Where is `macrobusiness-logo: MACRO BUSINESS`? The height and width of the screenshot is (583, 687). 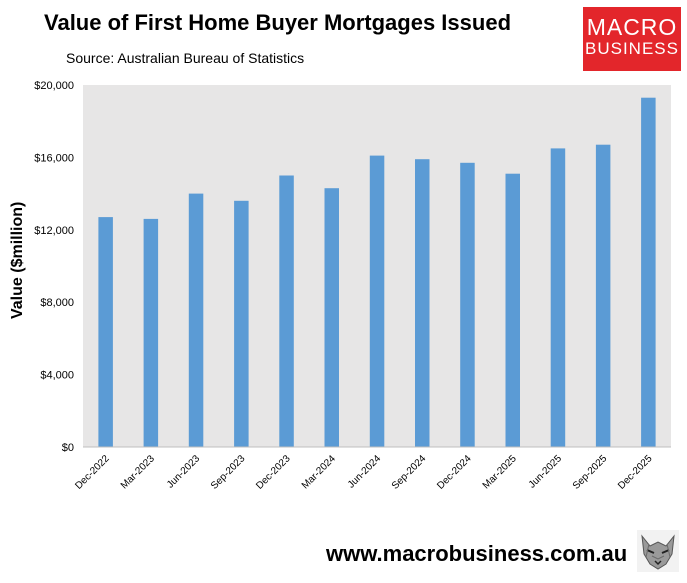
macrobusiness-logo: MACRO BUSINESS is located at coordinates (632, 39).